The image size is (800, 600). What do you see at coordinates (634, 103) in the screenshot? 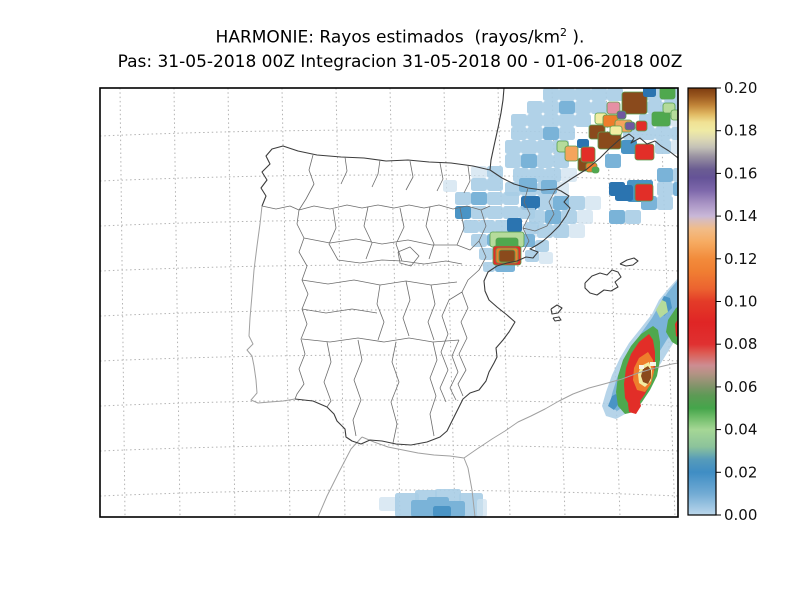
I see `lightning-cell-br` at bounding box center [634, 103].